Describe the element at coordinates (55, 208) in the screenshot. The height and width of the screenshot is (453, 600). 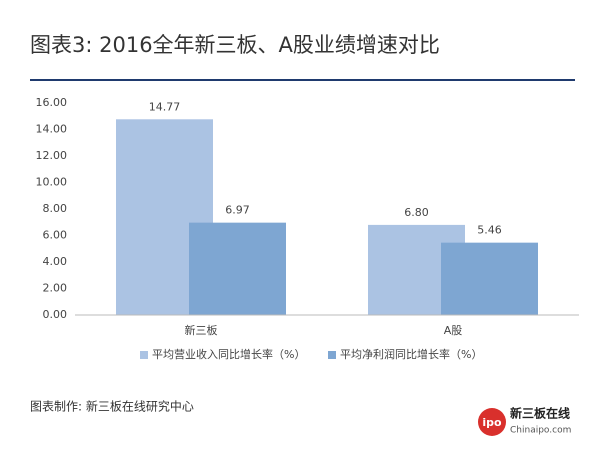
I see `y-tick-label: 8.00` at that location.